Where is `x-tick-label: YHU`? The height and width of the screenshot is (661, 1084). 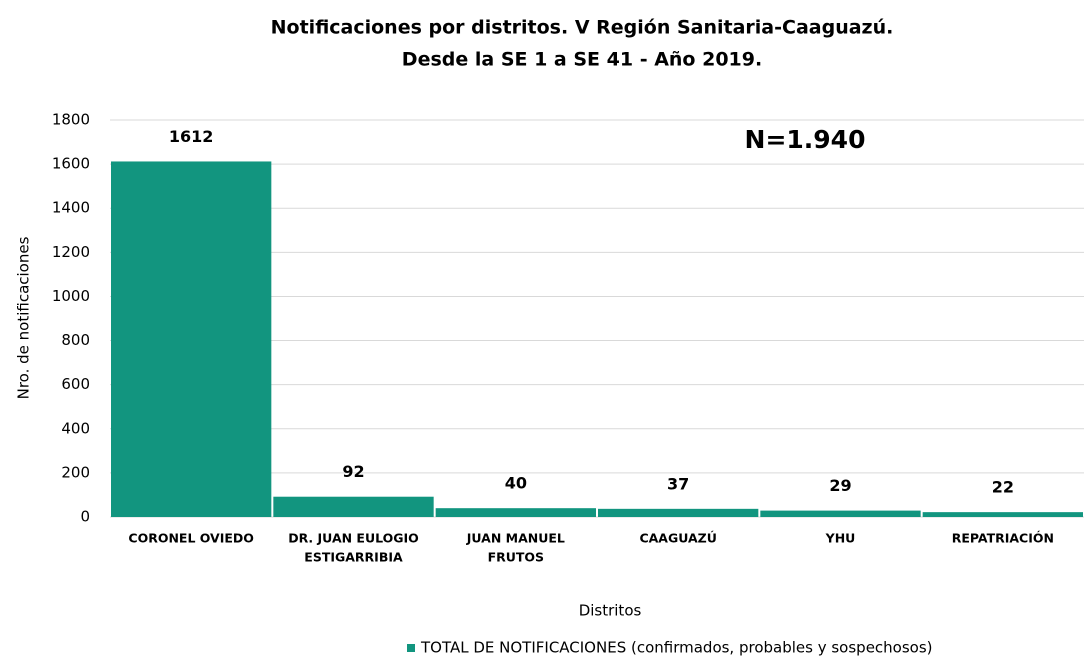 x-tick-label: YHU is located at coordinates (840, 538).